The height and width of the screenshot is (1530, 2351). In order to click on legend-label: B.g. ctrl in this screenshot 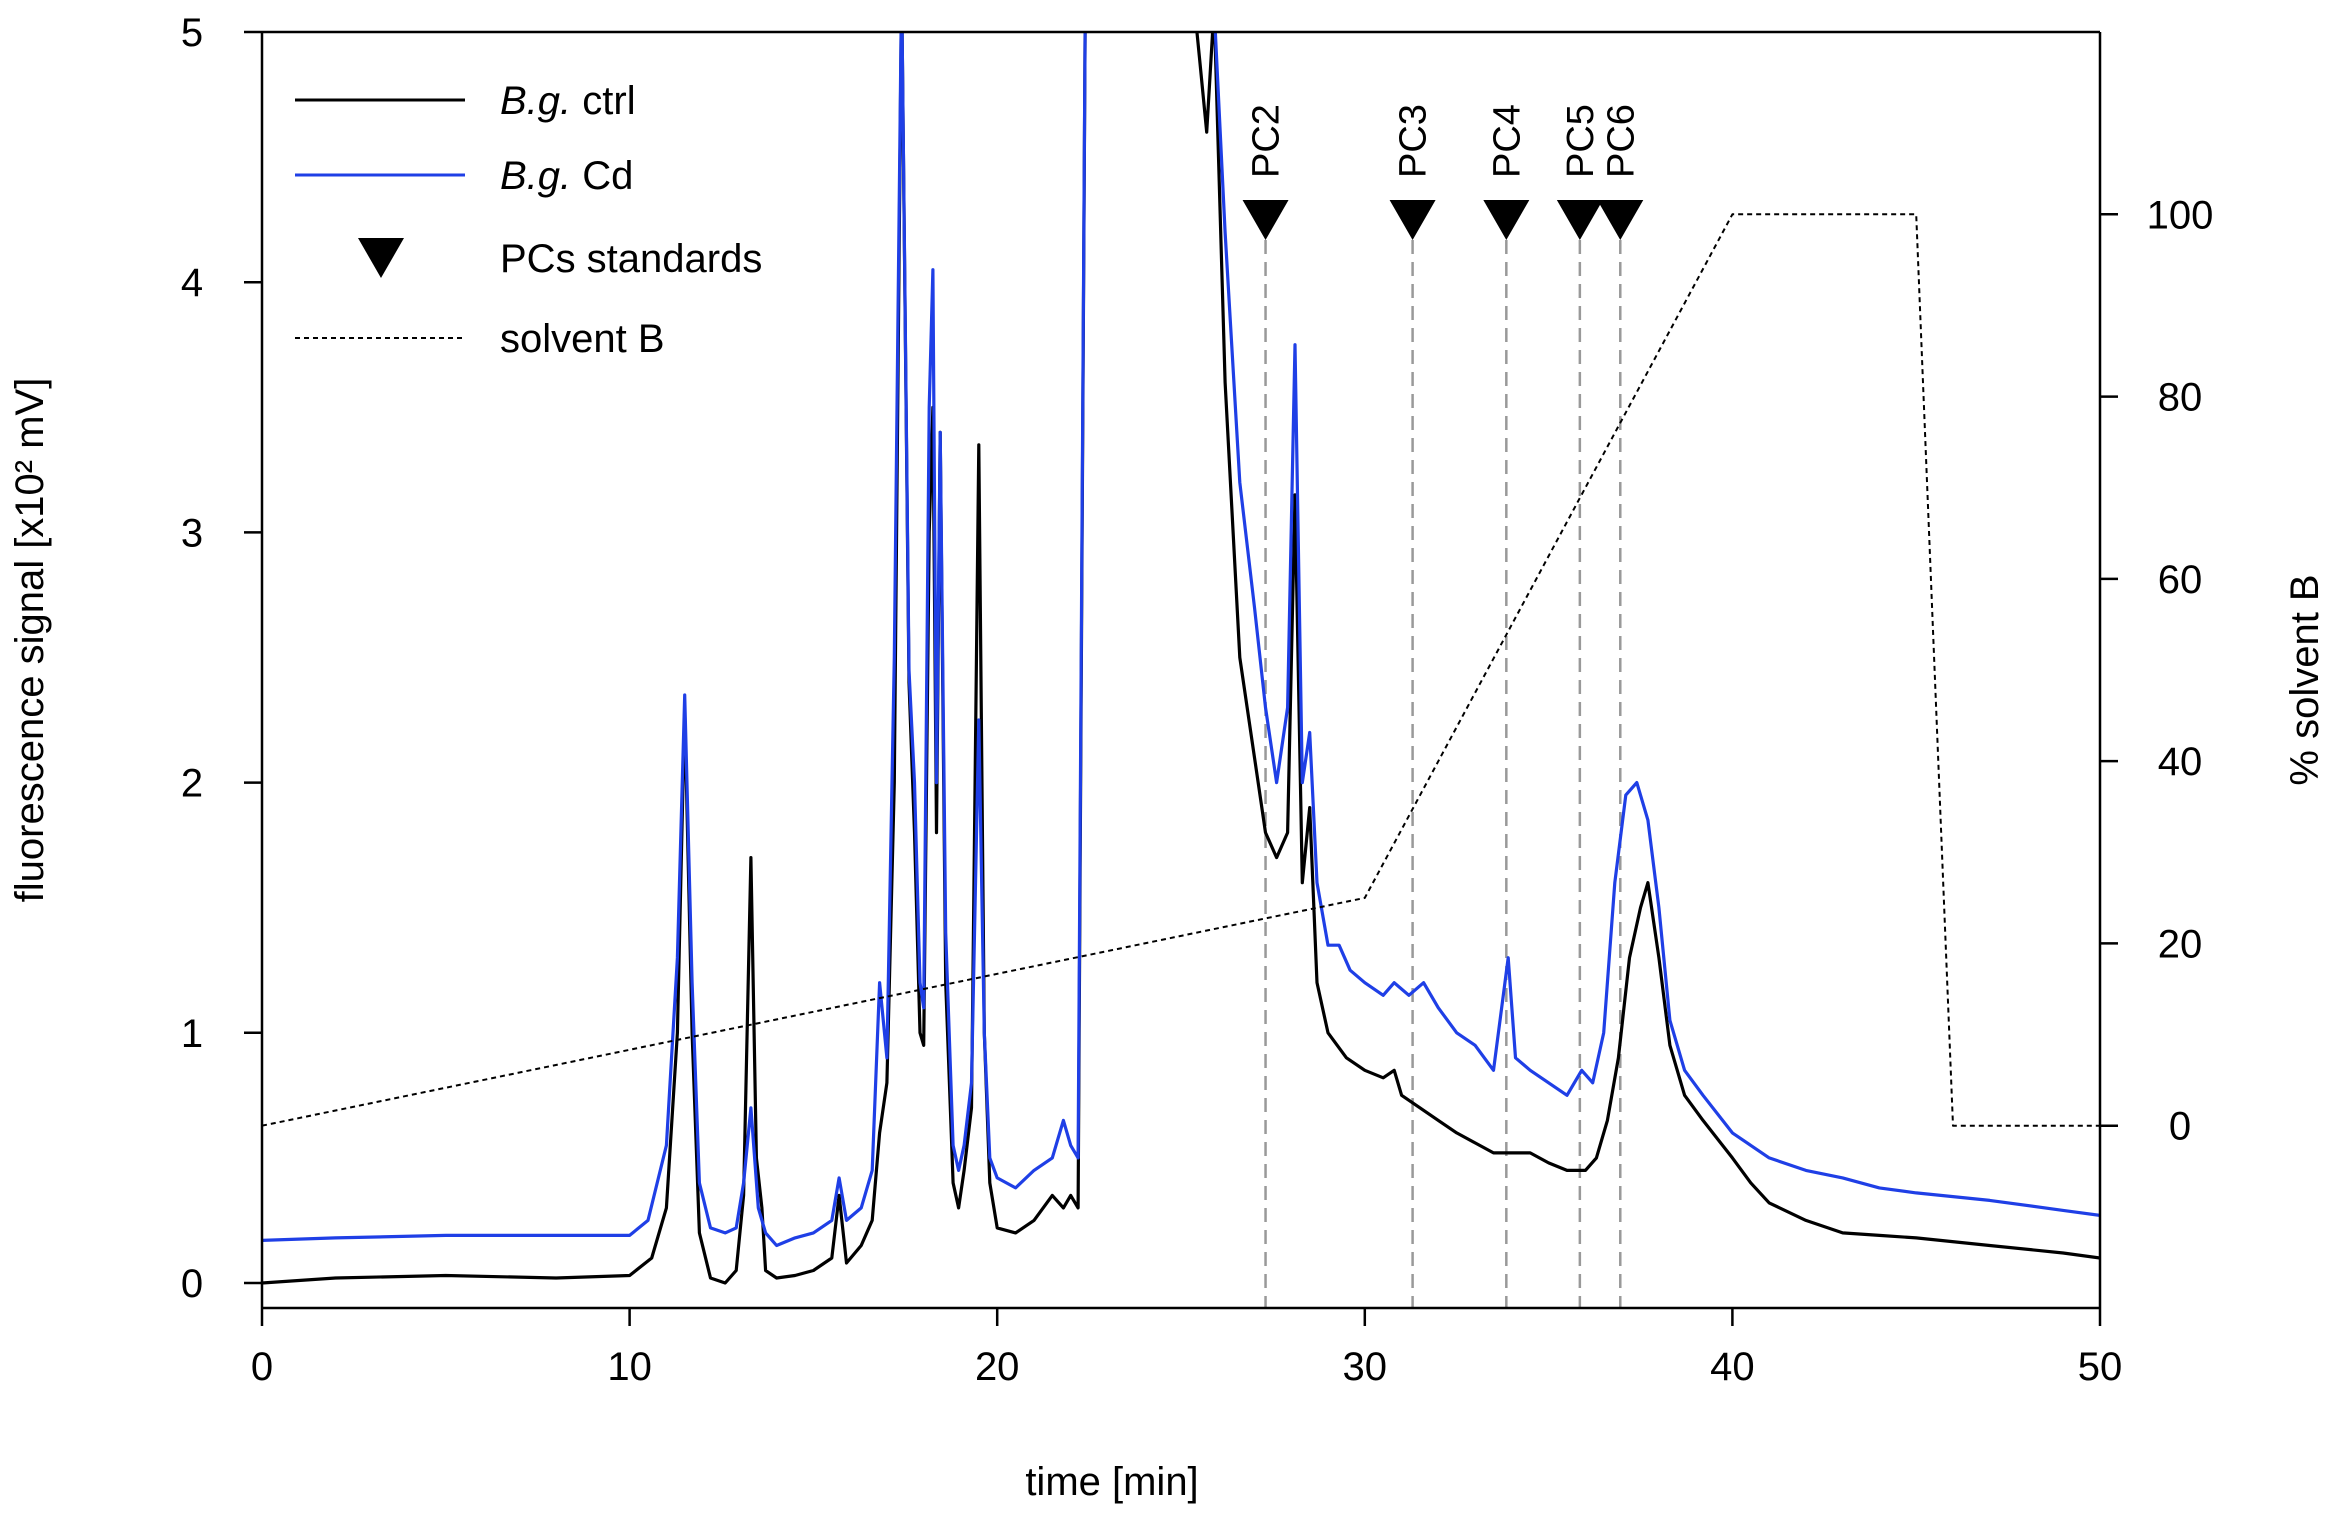, I will do `click(568, 101)`.